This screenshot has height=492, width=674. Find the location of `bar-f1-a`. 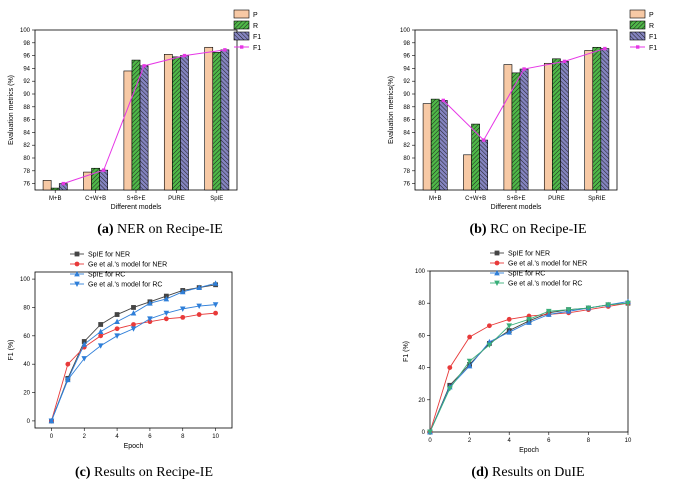

bar-f1-a is located at coordinates (144, 128).